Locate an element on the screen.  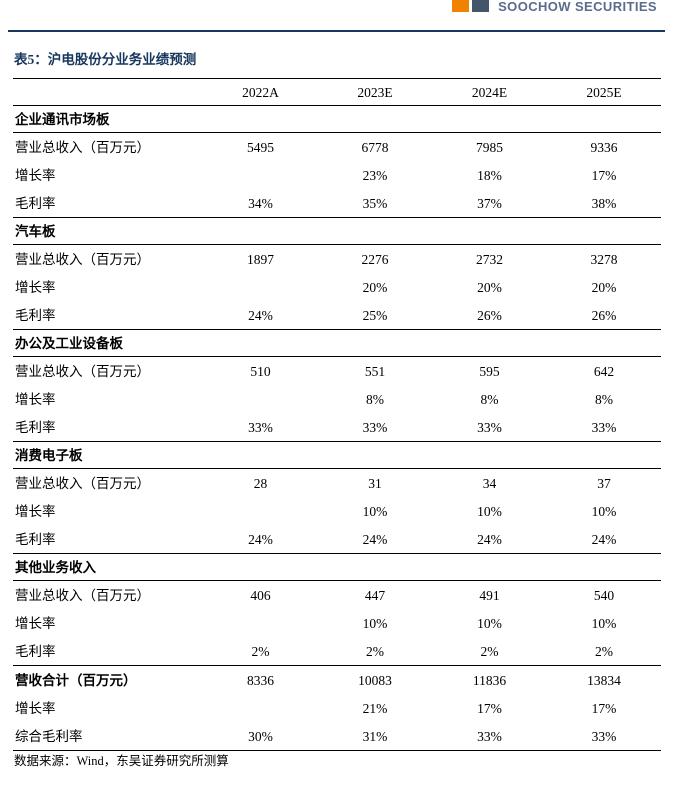
cell-value: 9336 is located at coordinates (604, 147).